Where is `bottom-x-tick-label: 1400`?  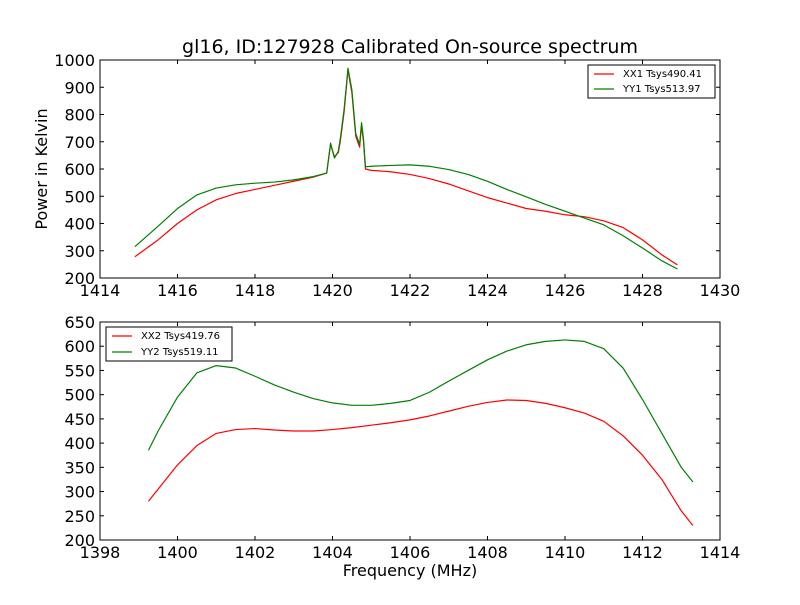 bottom-x-tick-label: 1400 is located at coordinates (177, 552).